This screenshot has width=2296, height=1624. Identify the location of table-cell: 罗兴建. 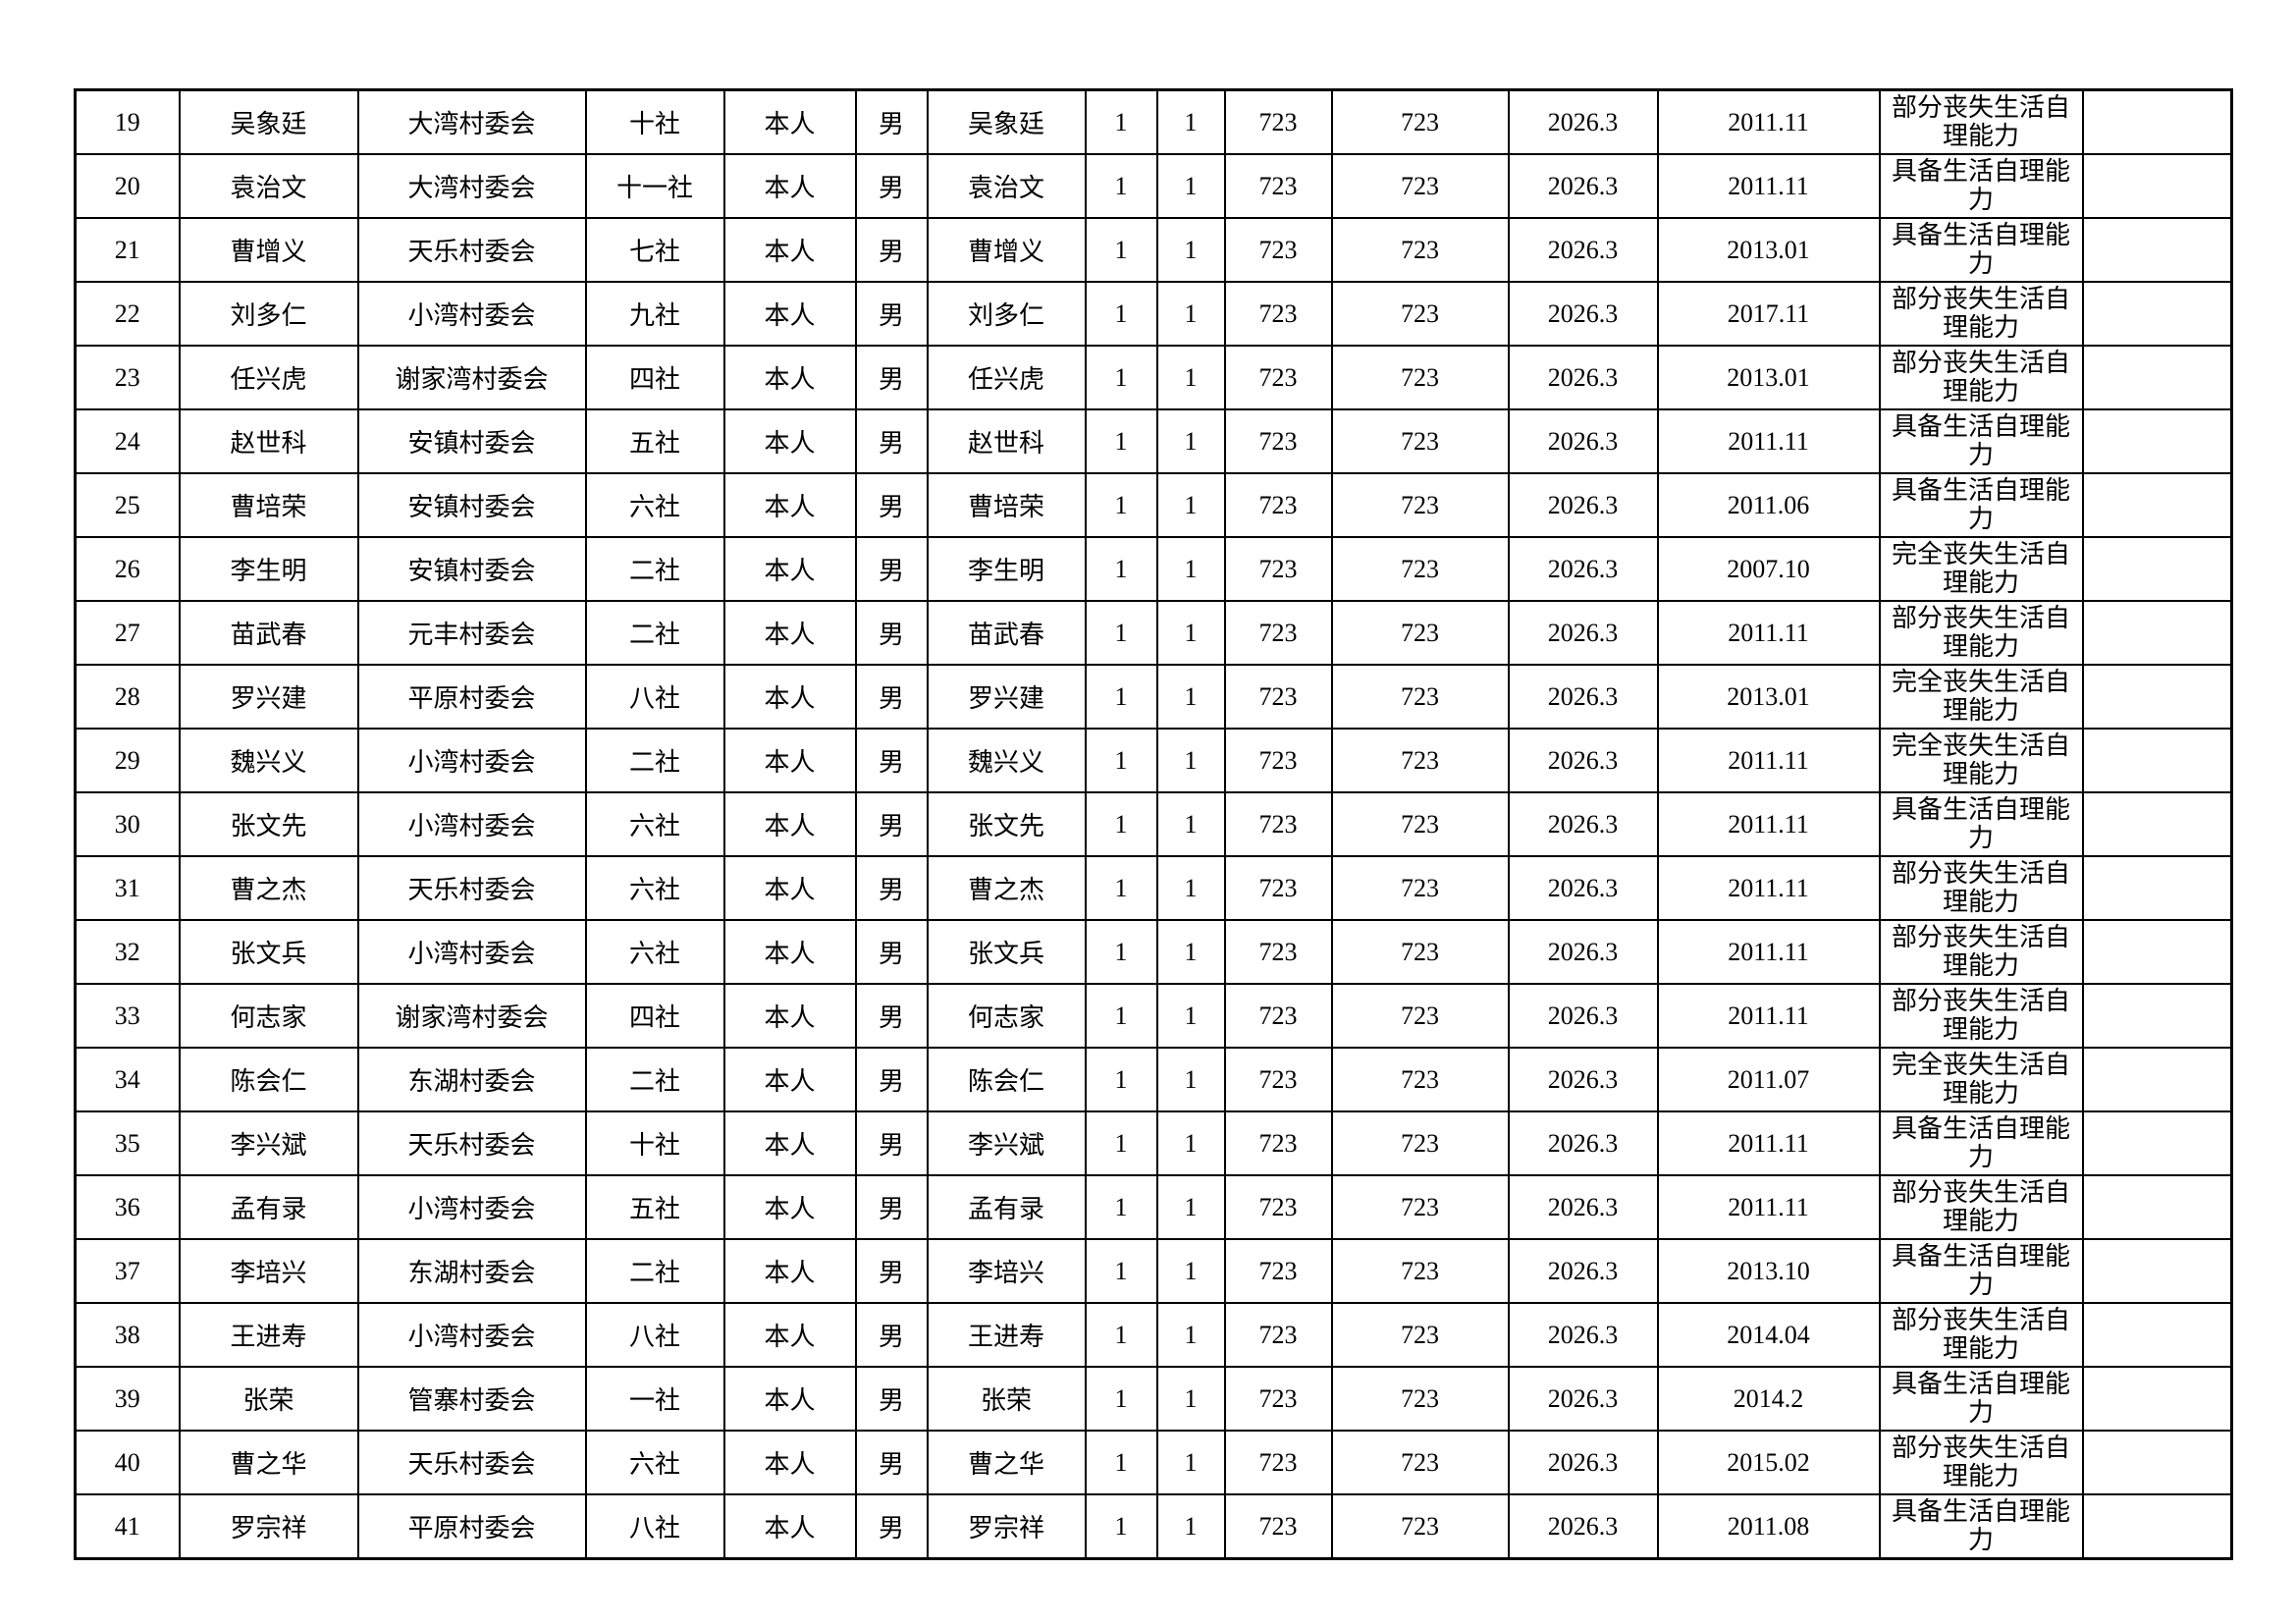
(1006, 697).